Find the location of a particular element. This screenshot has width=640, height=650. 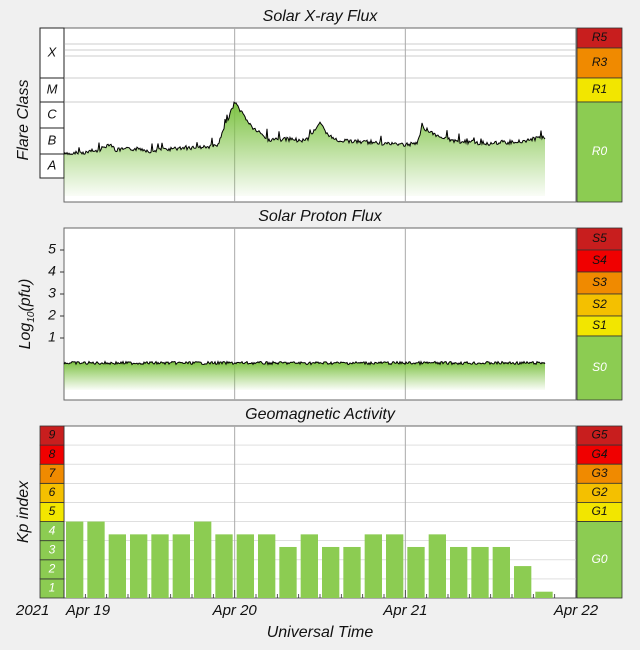

kp-level-label: 5 is located at coordinates (52, 511).